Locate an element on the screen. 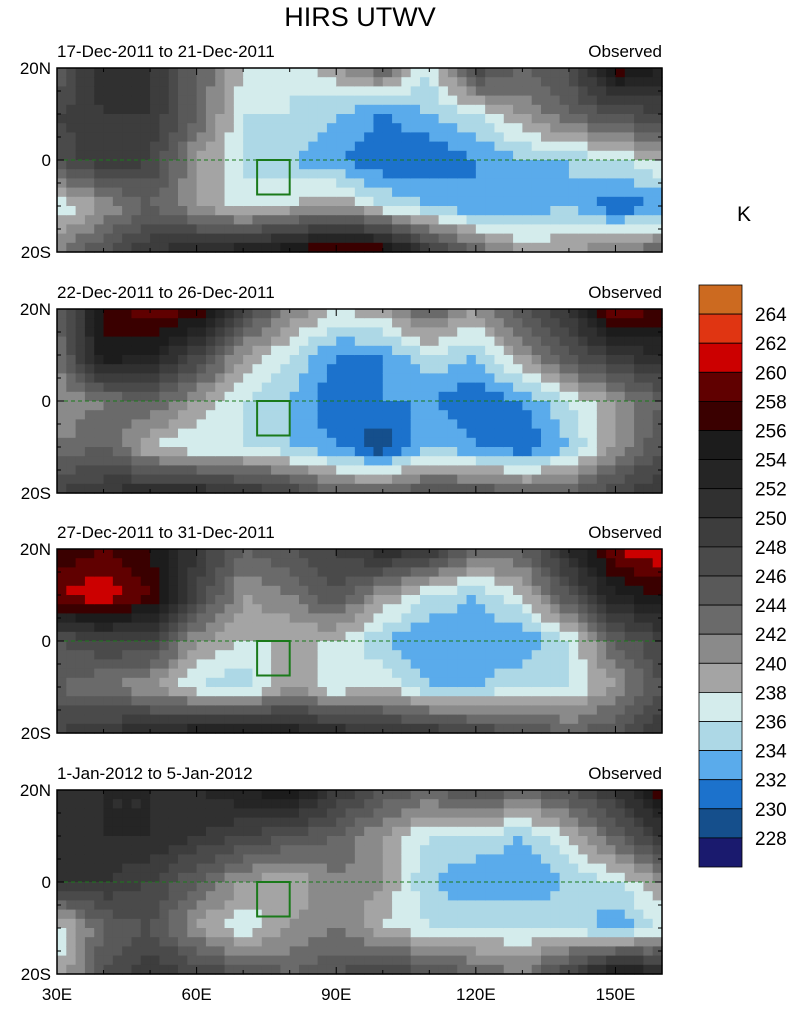 This screenshot has width=794, height=1013. panel-3-title: 27-Dec-2011 to 31-Dec-2011 is located at coordinates (166, 532).